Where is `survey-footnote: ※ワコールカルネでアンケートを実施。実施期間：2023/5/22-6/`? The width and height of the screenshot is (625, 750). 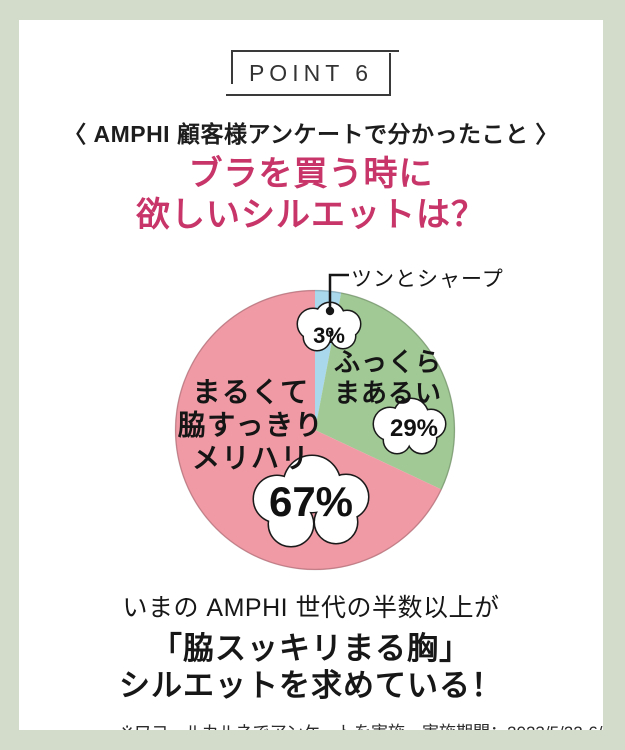
survey-footnote: ※ワコールカルネでアンケートを実施。実施期間：2023/5/22-6/ is located at coordinates (311, 724).